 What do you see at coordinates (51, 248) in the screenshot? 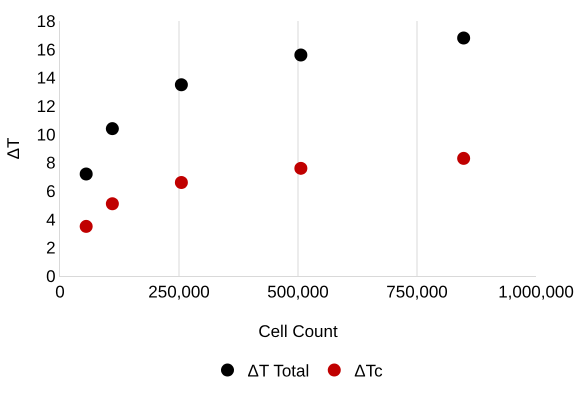
I see `y-tick-label: 2` at bounding box center [51, 248].